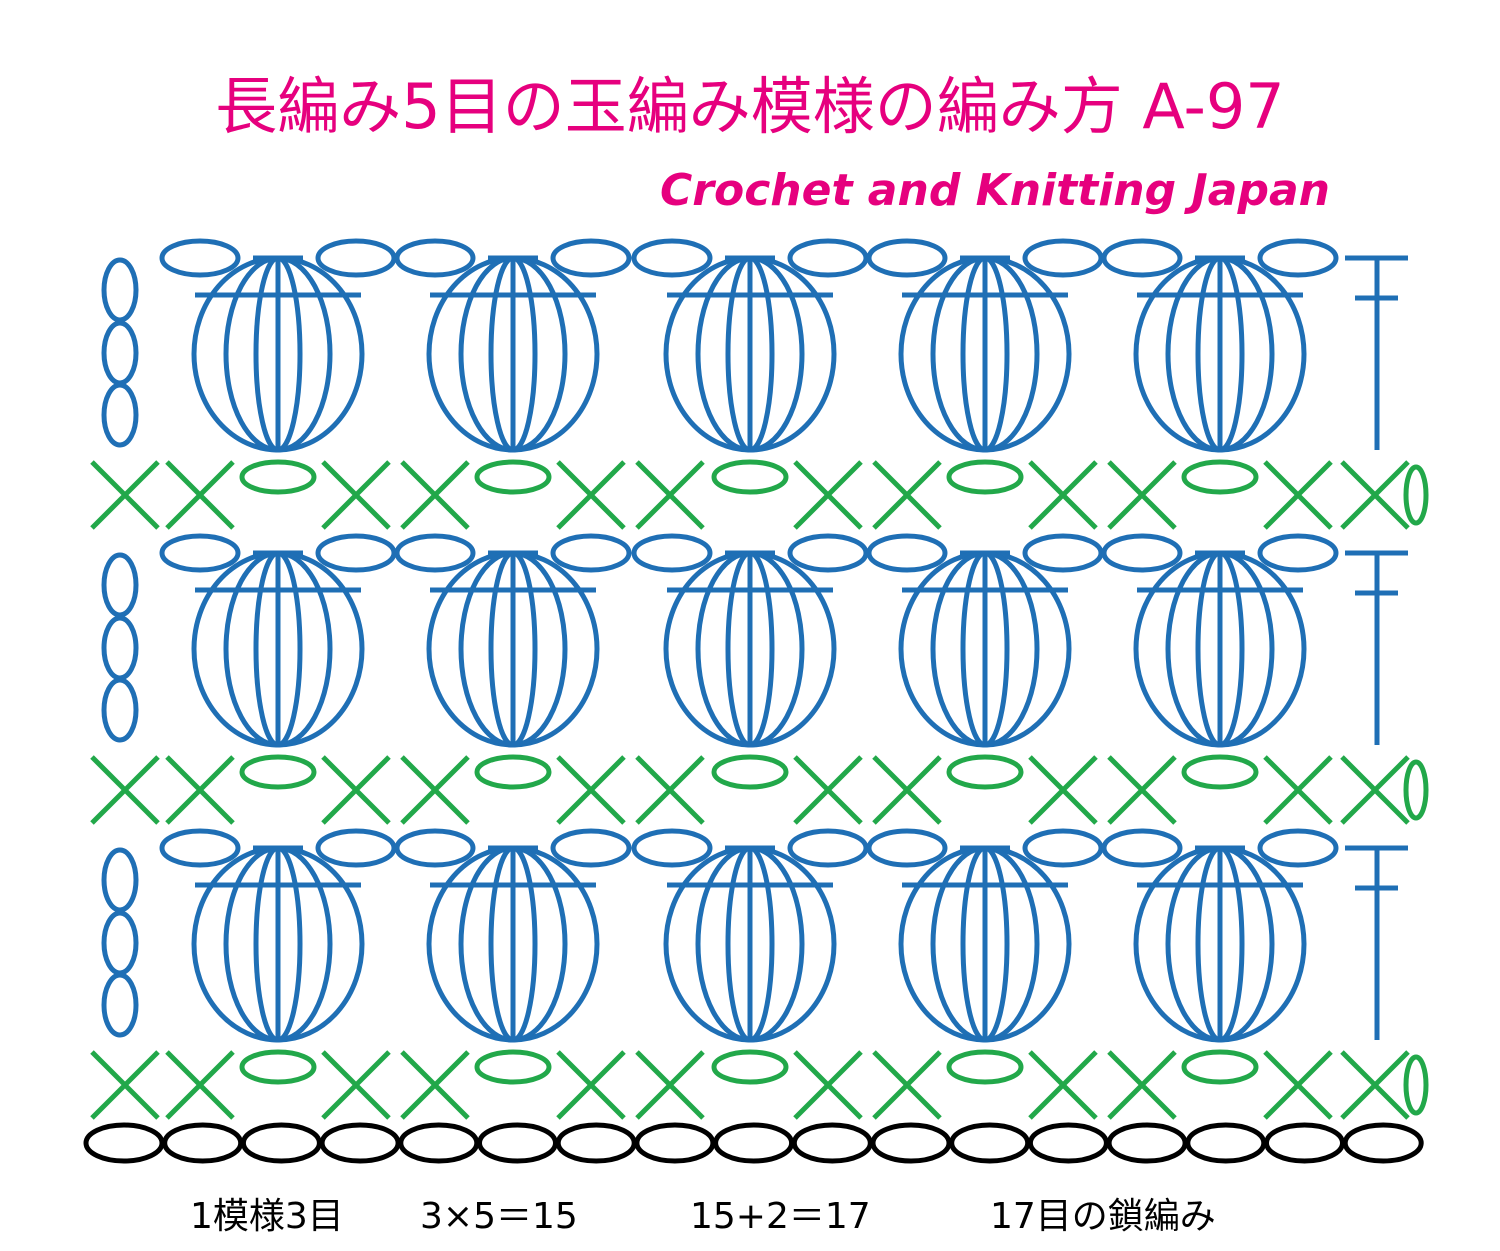 This screenshot has height=1251, width=1500. I want to click on footer-note: 1模様3目, so click(267, 1216).